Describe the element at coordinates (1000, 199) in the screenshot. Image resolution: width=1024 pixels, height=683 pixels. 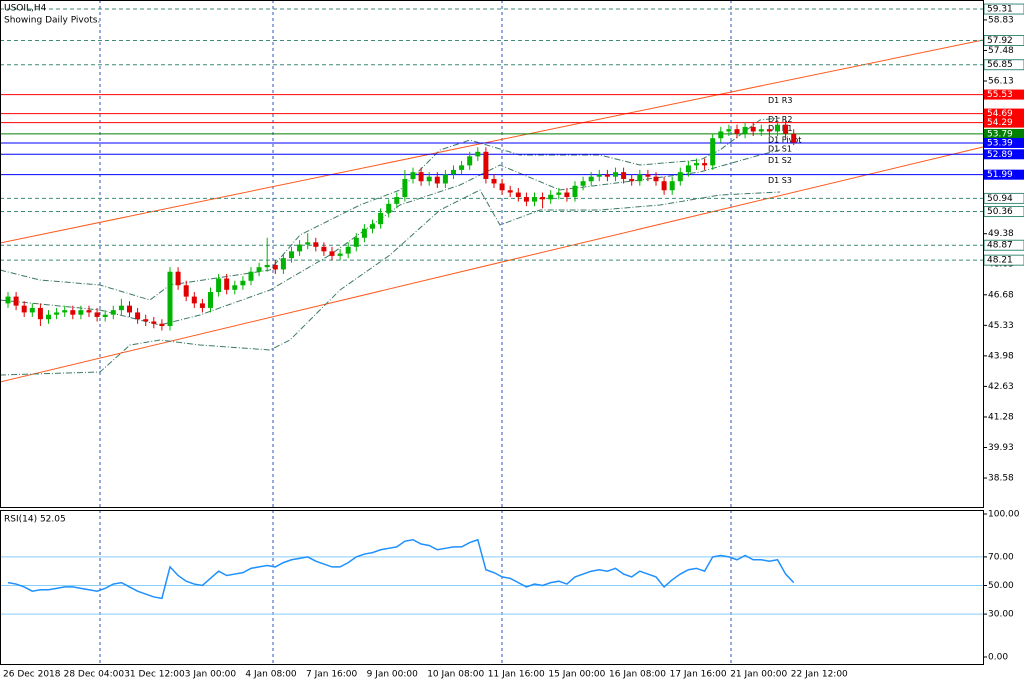
I see `level-label: 50.94` at that location.